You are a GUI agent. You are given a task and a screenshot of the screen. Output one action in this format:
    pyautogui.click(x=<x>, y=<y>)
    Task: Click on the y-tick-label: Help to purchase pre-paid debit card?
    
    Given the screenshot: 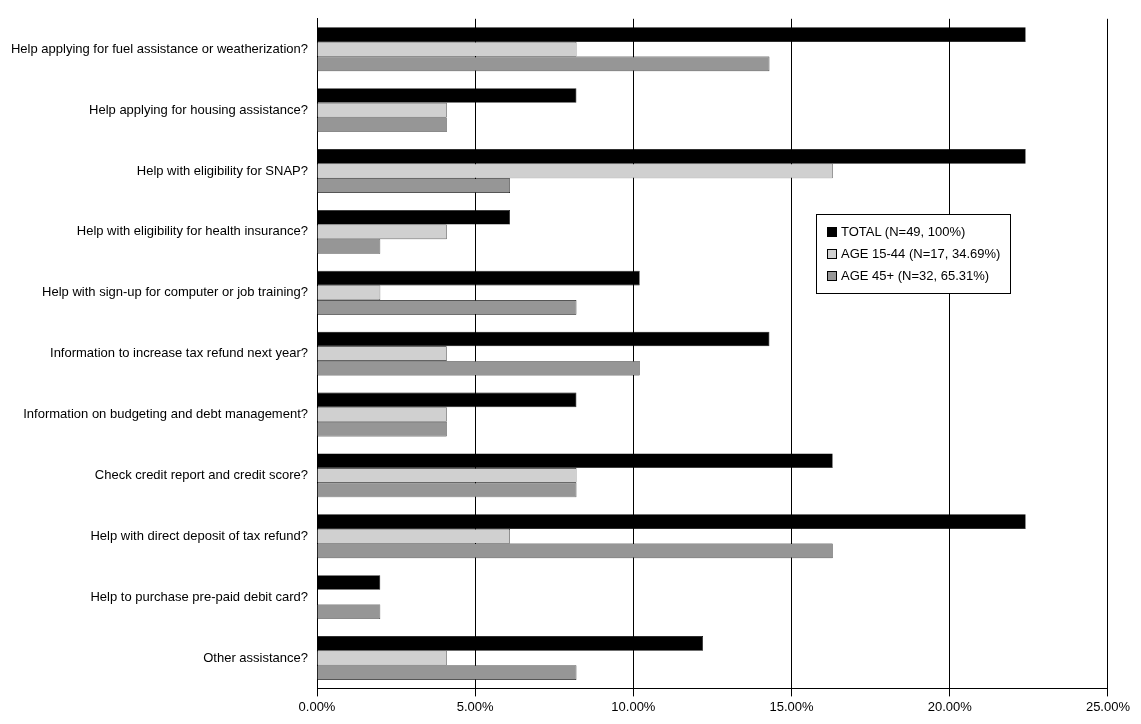 What is the action you would take?
    pyautogui.click(x=199, y=596)
    